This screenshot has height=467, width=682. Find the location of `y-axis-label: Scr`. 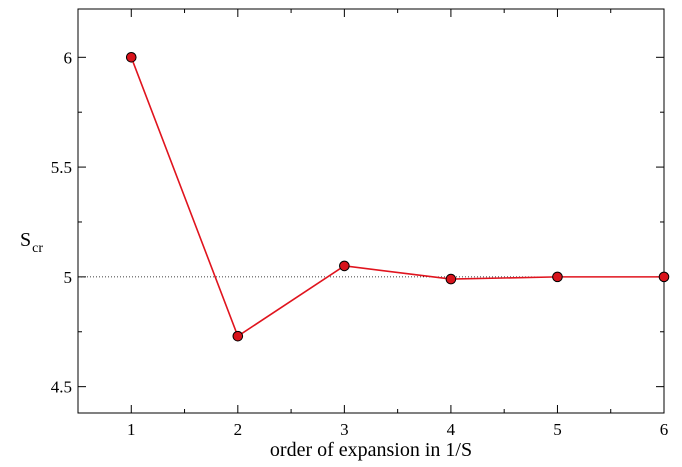

y-axis-label: Scr is located at coordinates (31, 242).